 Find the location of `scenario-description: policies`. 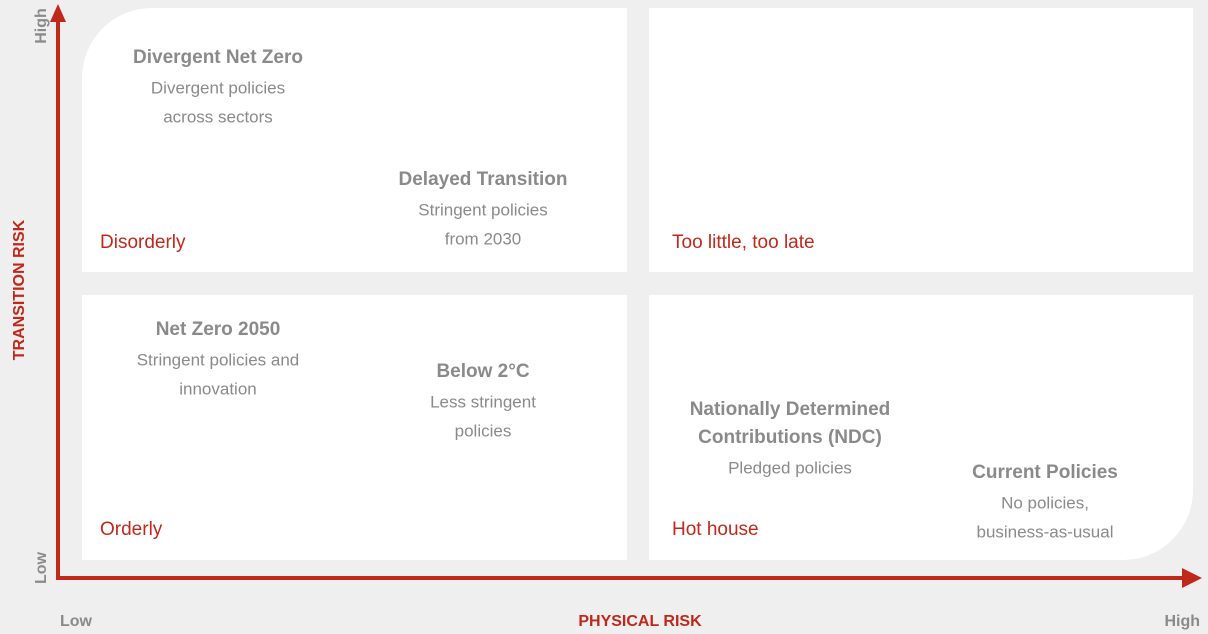

scenario-description: policies is located at coordinates (483, 430).